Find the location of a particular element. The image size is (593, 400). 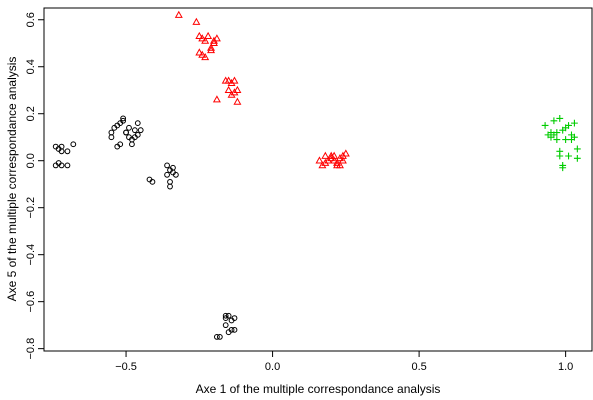

y-tick-label: 0.2 is located at coordinates (31, 113).